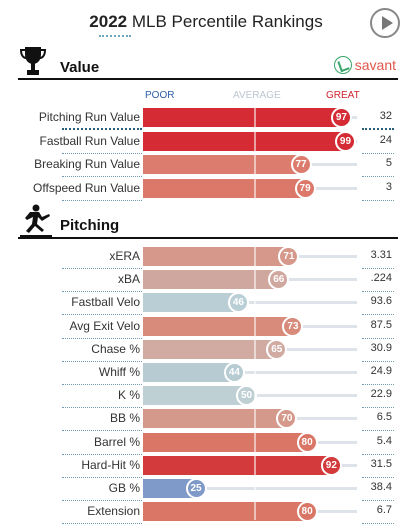 The width and height of the screenshot is (412, 531). Describe the element at coordinates (90, 225) in the screenshot. I see `pitching-section-title: Pitching` at that location.